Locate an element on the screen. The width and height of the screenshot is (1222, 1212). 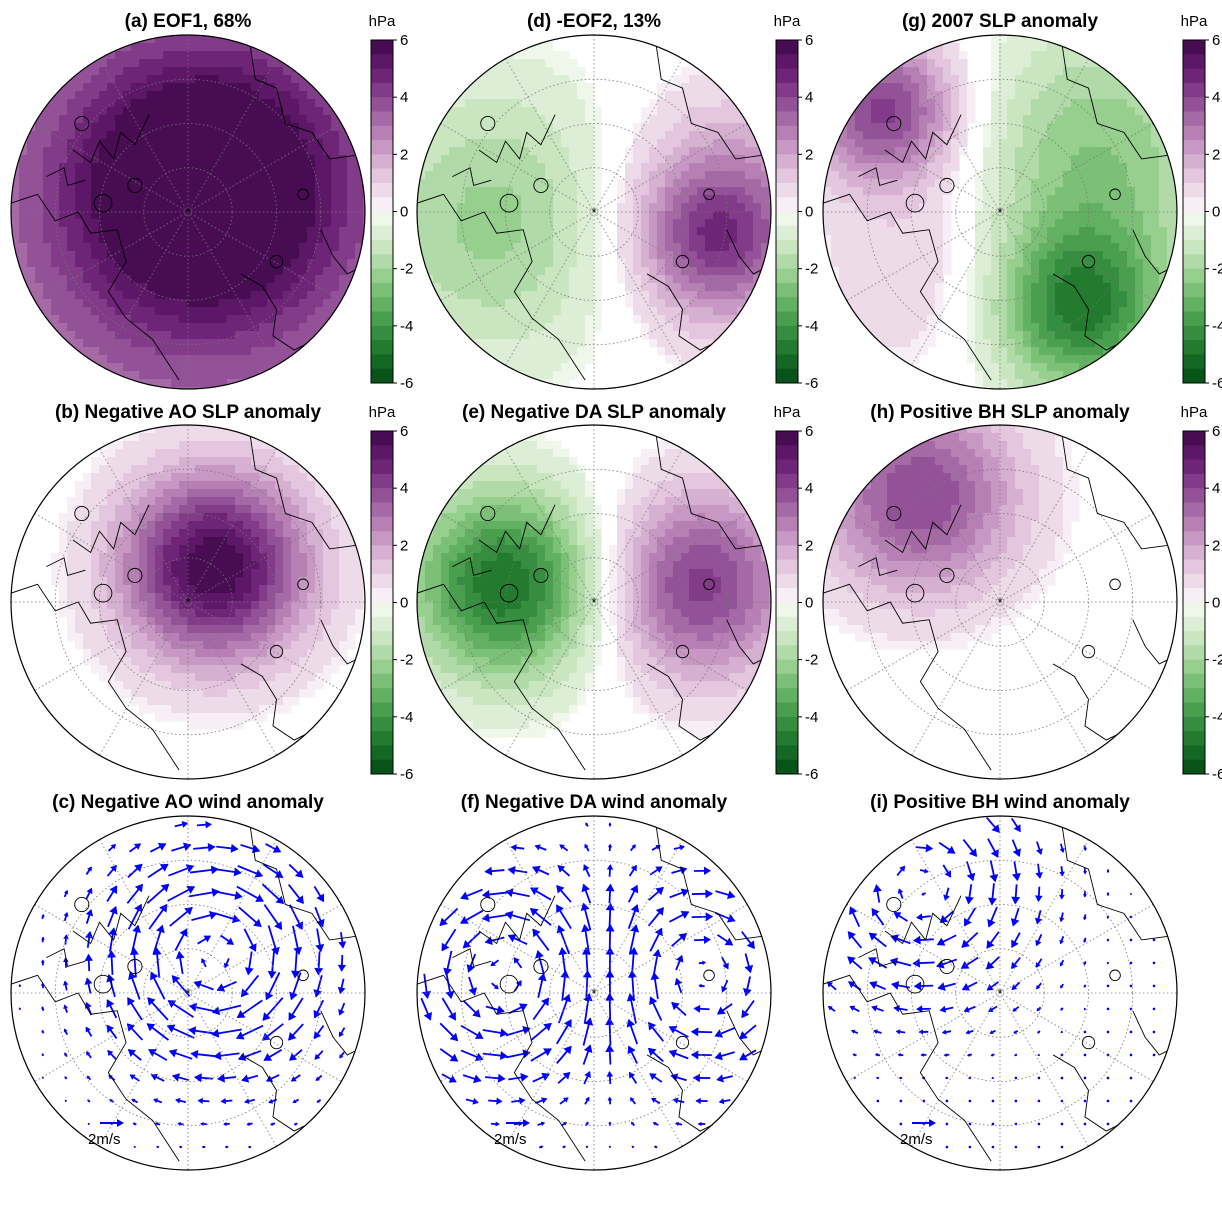
panel-c: (c) Negative AO wind anomaly * 2m/s is located at coordinates (188, 981).